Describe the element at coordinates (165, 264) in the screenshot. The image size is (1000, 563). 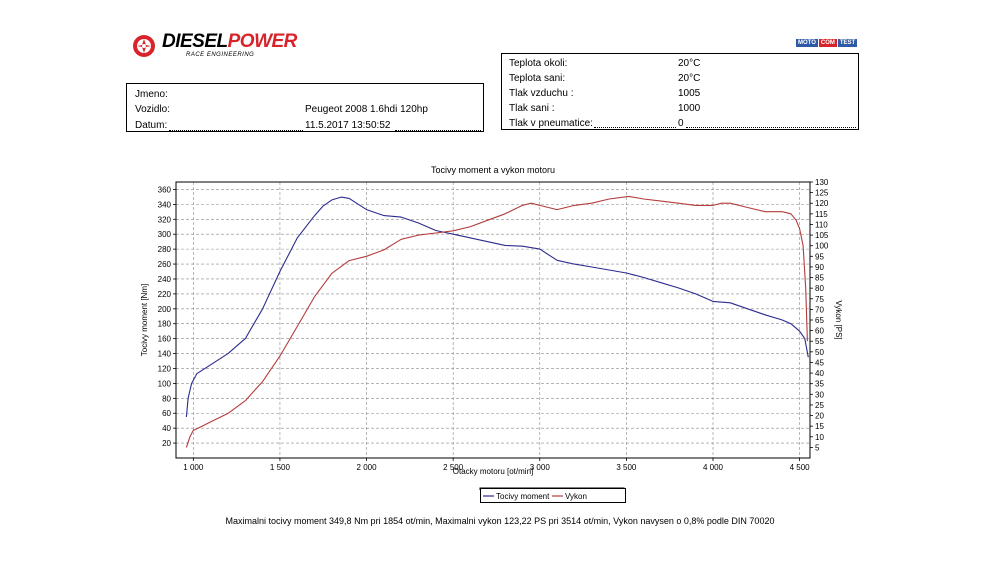
I see `y-tick-label: 260` at that location.